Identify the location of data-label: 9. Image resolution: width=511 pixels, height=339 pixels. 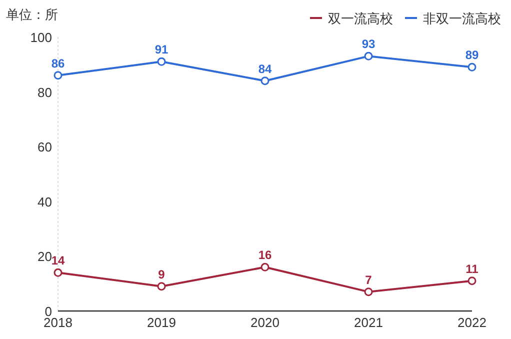
(162, 274).